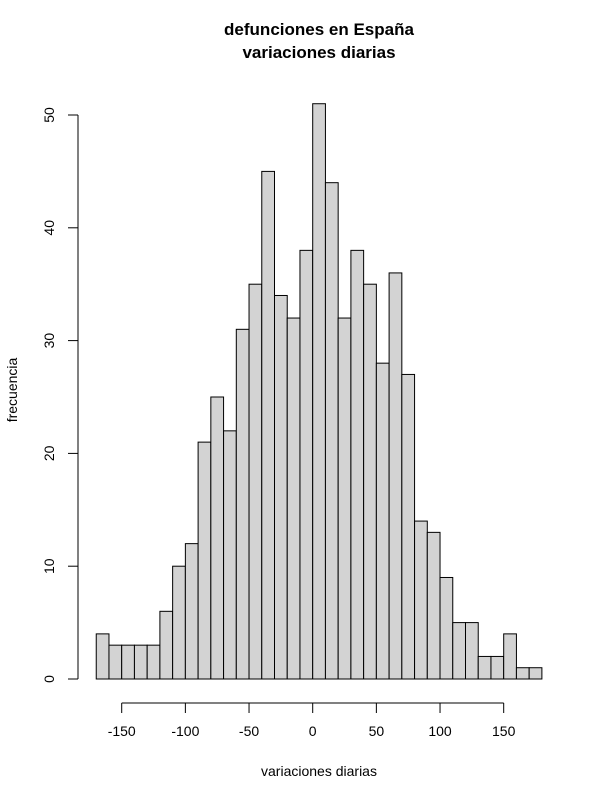  I want to click on x-tick-label: 0, so click(313, 731).